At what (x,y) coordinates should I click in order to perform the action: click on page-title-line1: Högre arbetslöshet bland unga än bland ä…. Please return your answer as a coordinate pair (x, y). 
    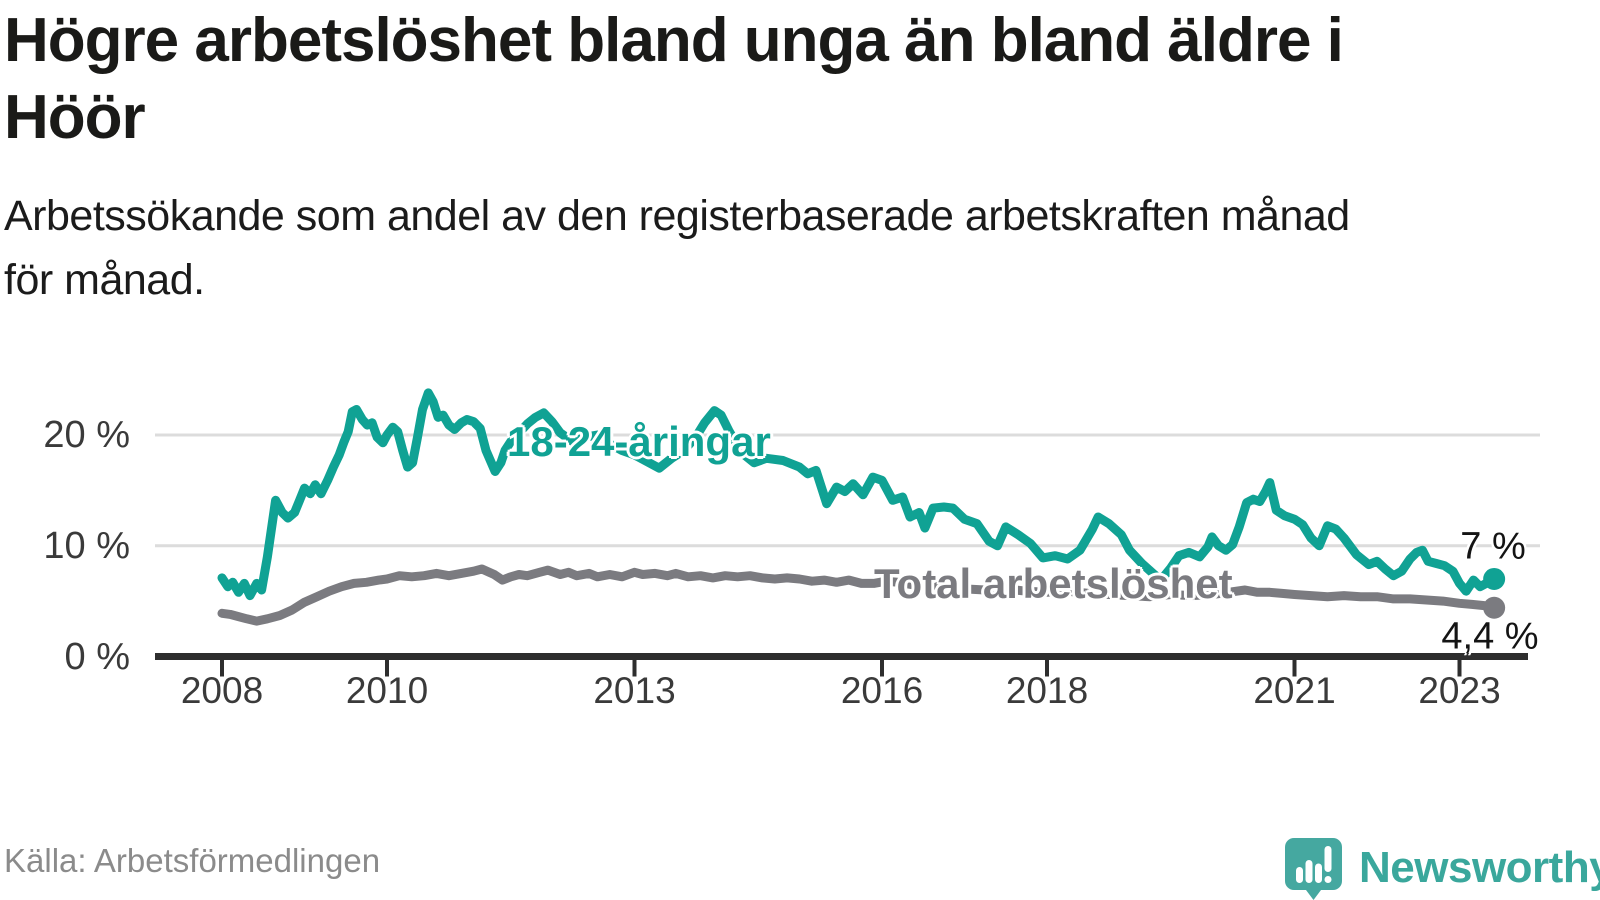
    Looking at the image, I should click on (674, 40).